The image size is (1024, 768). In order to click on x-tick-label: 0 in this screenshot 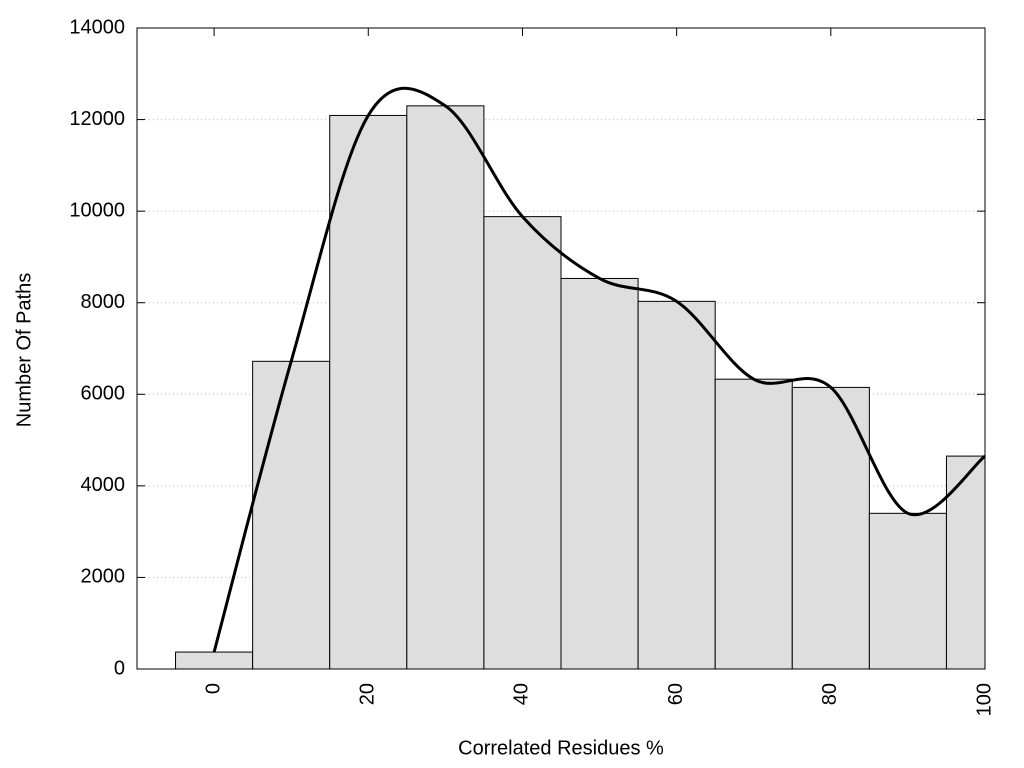, I will do `click(213, 688)`.